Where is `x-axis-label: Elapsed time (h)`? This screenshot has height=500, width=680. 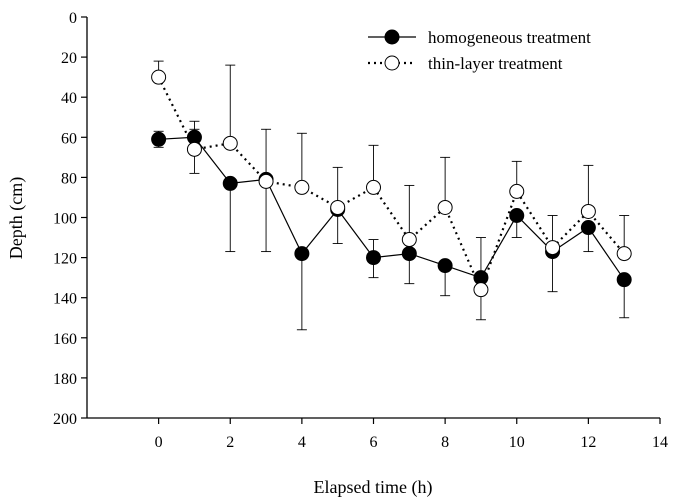 x-axis-label: Elapsed time (h) is located at coordinates (373, 487).